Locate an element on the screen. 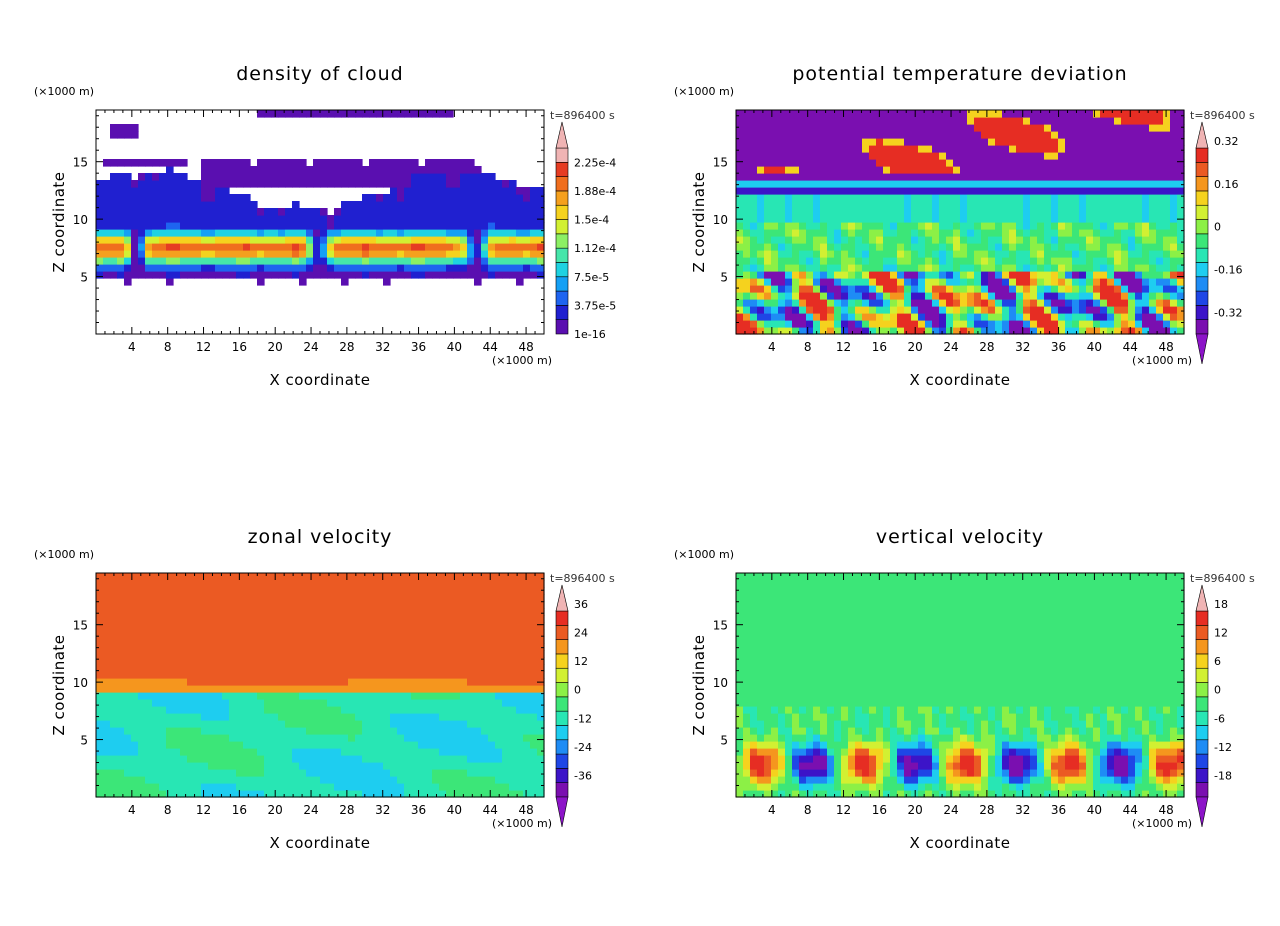  colorbar-label: 7.5e-5 is located at coordinates (591, 277).